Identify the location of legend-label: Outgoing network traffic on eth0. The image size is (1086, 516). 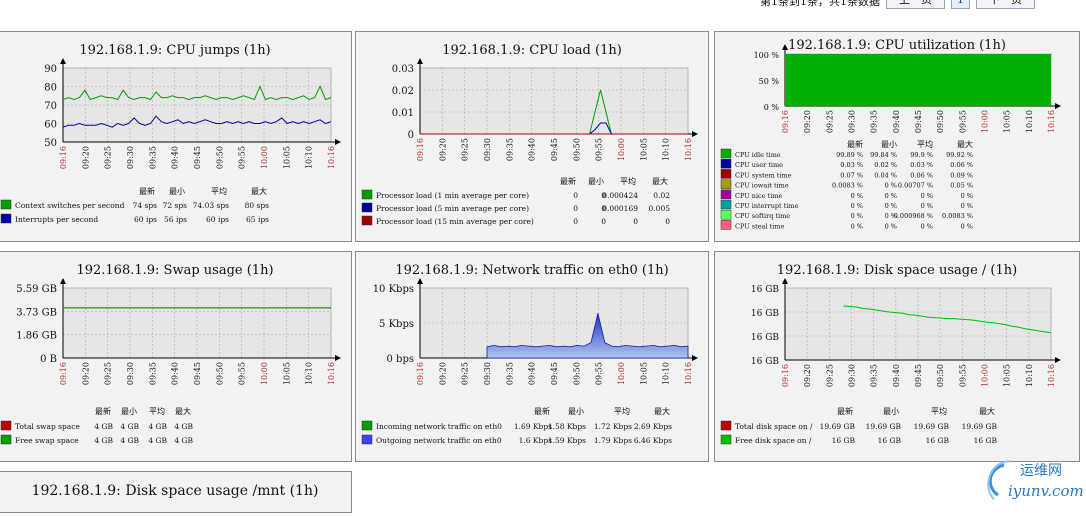
(439, 440).